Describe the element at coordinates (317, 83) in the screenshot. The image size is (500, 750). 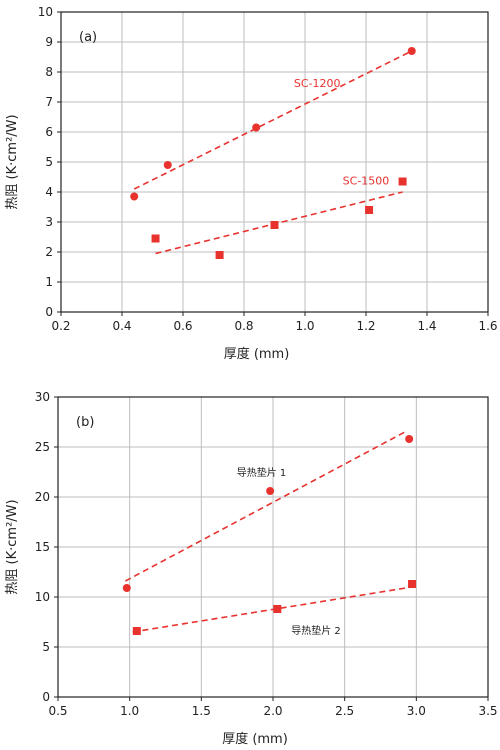
I see `series-annotation: SC-1200` at that location.